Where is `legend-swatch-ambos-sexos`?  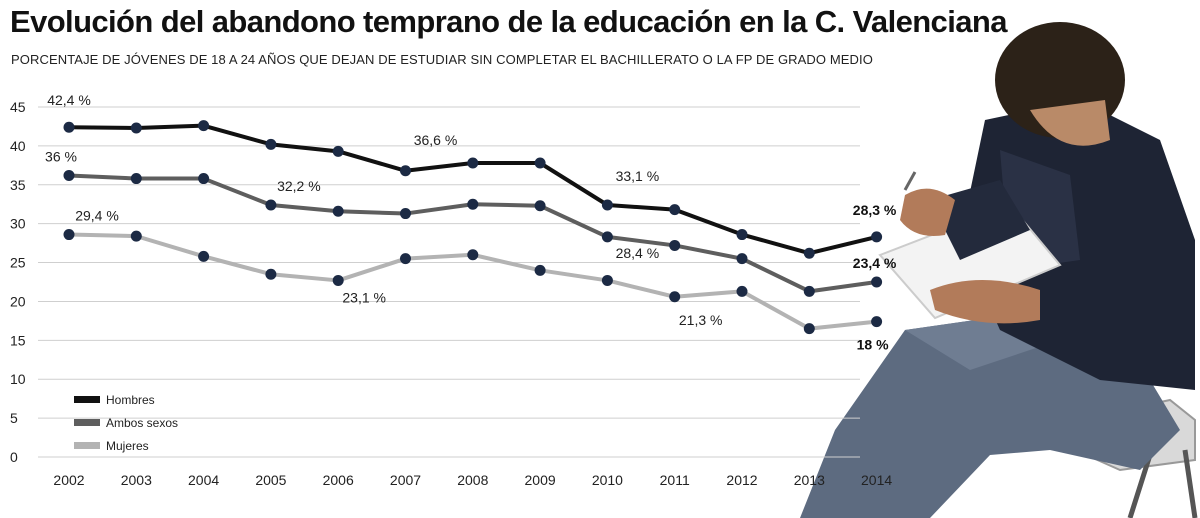
legend-swatch-ambos-sexos is located at coordinates (87, 422).